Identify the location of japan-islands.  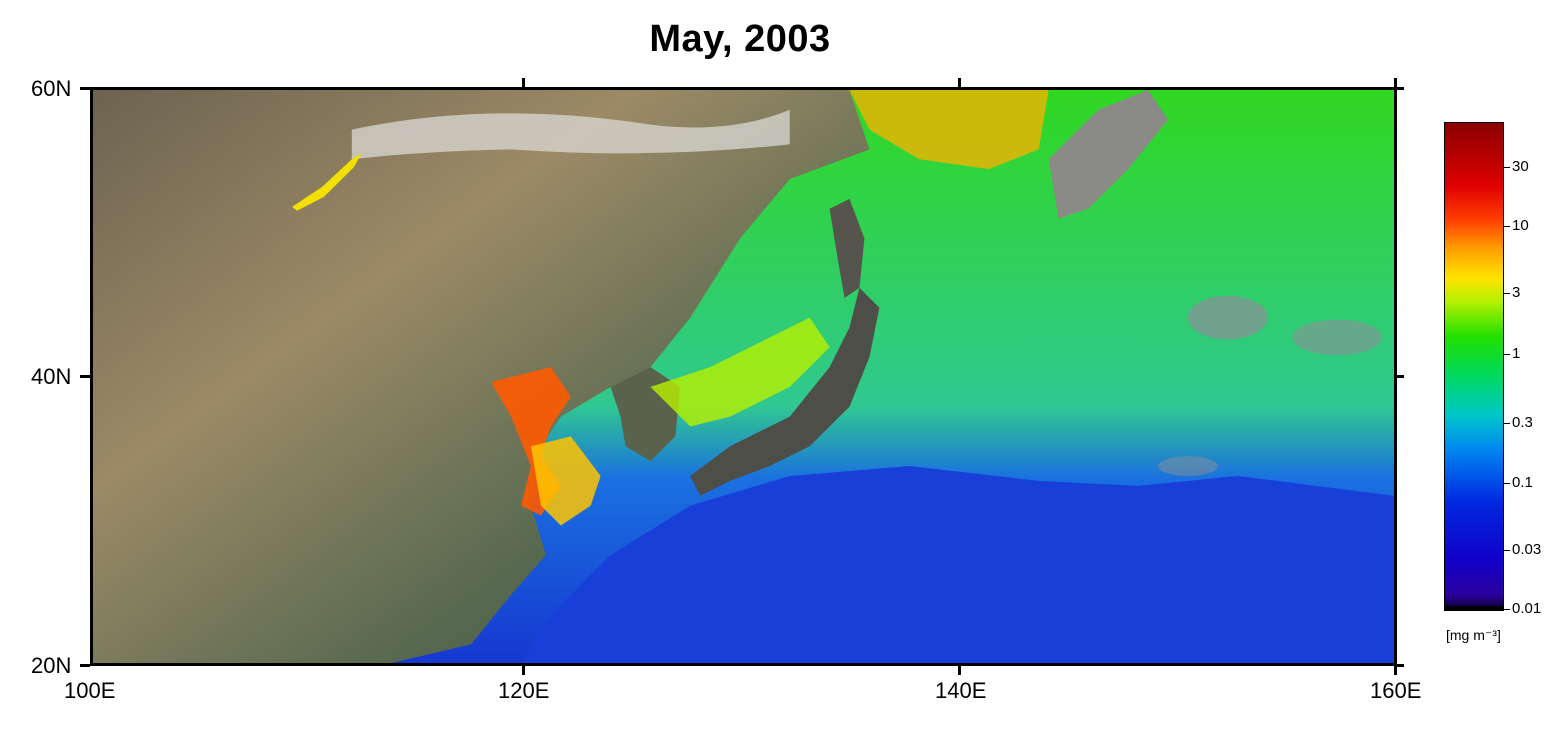
(785, 391).